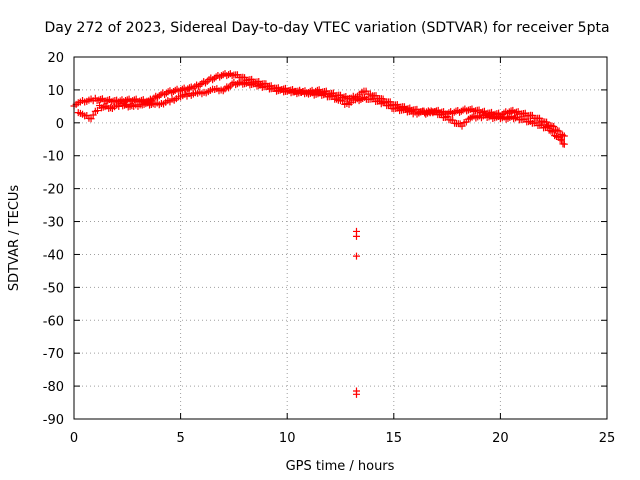 The image size is (640, 480). What do you see at coordinates (53, 387) in the screenshot?
I see `y-tick-label: -80` at bounding box center [53, 387].